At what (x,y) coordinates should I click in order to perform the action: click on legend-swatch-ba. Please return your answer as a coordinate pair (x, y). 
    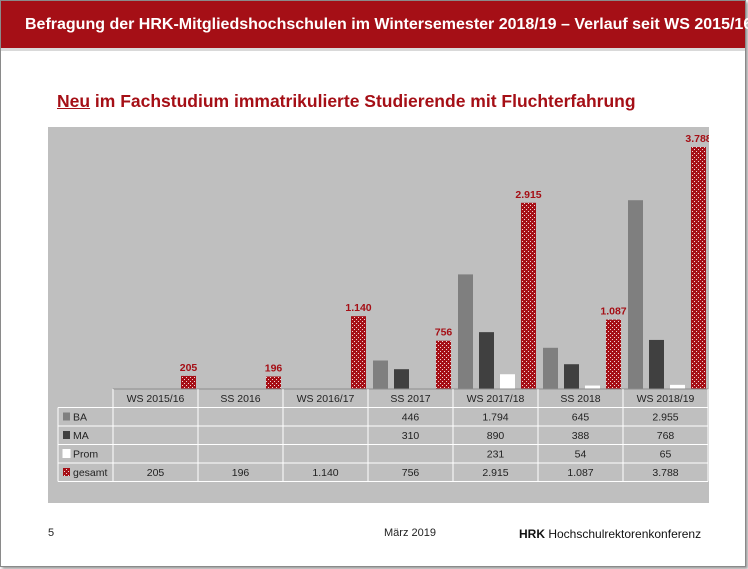
    Looking at the image, I should click on (66, 416).